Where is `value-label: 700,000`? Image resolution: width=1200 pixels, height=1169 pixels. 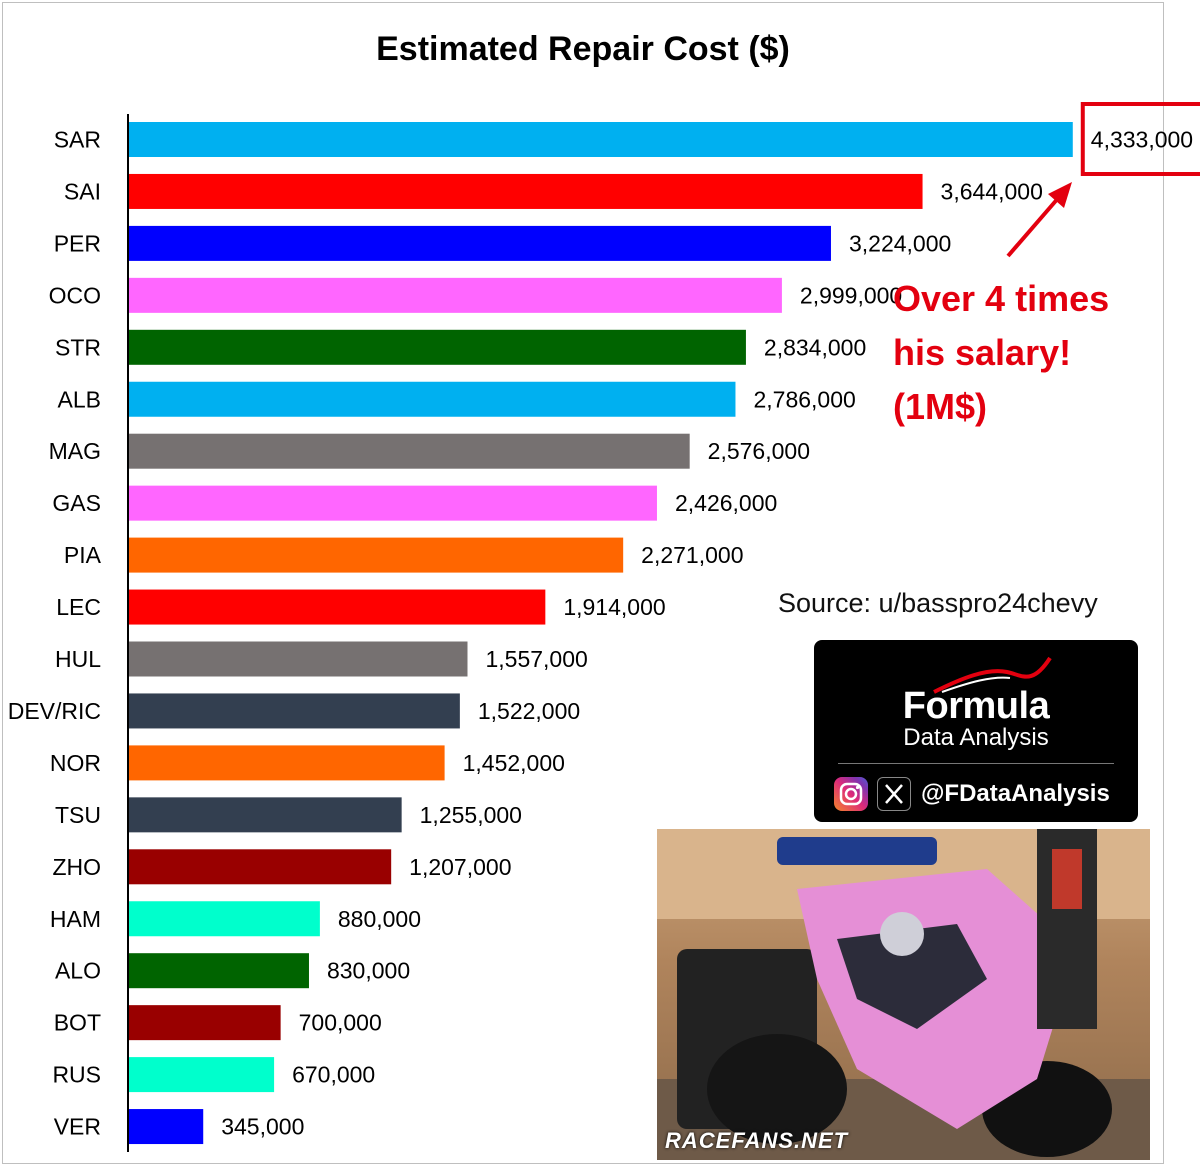
value-label: 700,000 is located at coordinates (340, 1023).